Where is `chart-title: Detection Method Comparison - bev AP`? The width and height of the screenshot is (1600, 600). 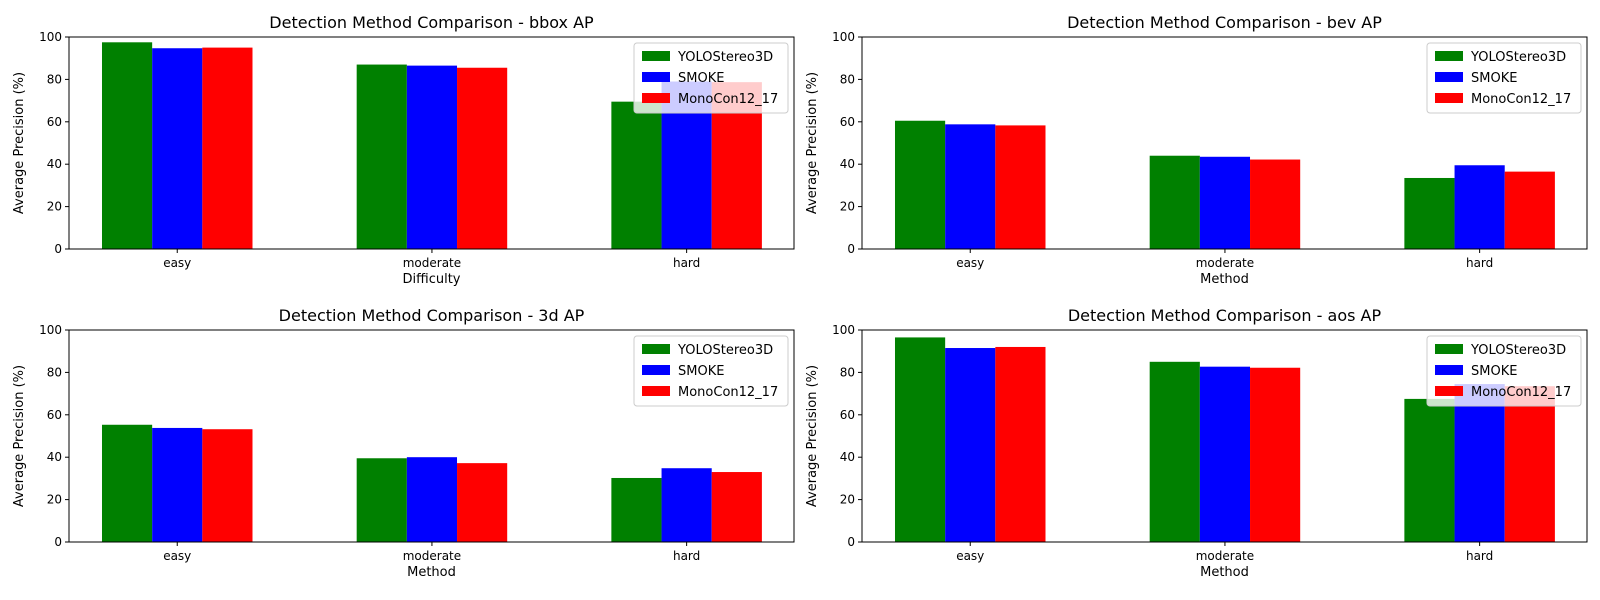
chart-title: Detection Method Comparison - bev AP is located at coordinates (1224, 22).